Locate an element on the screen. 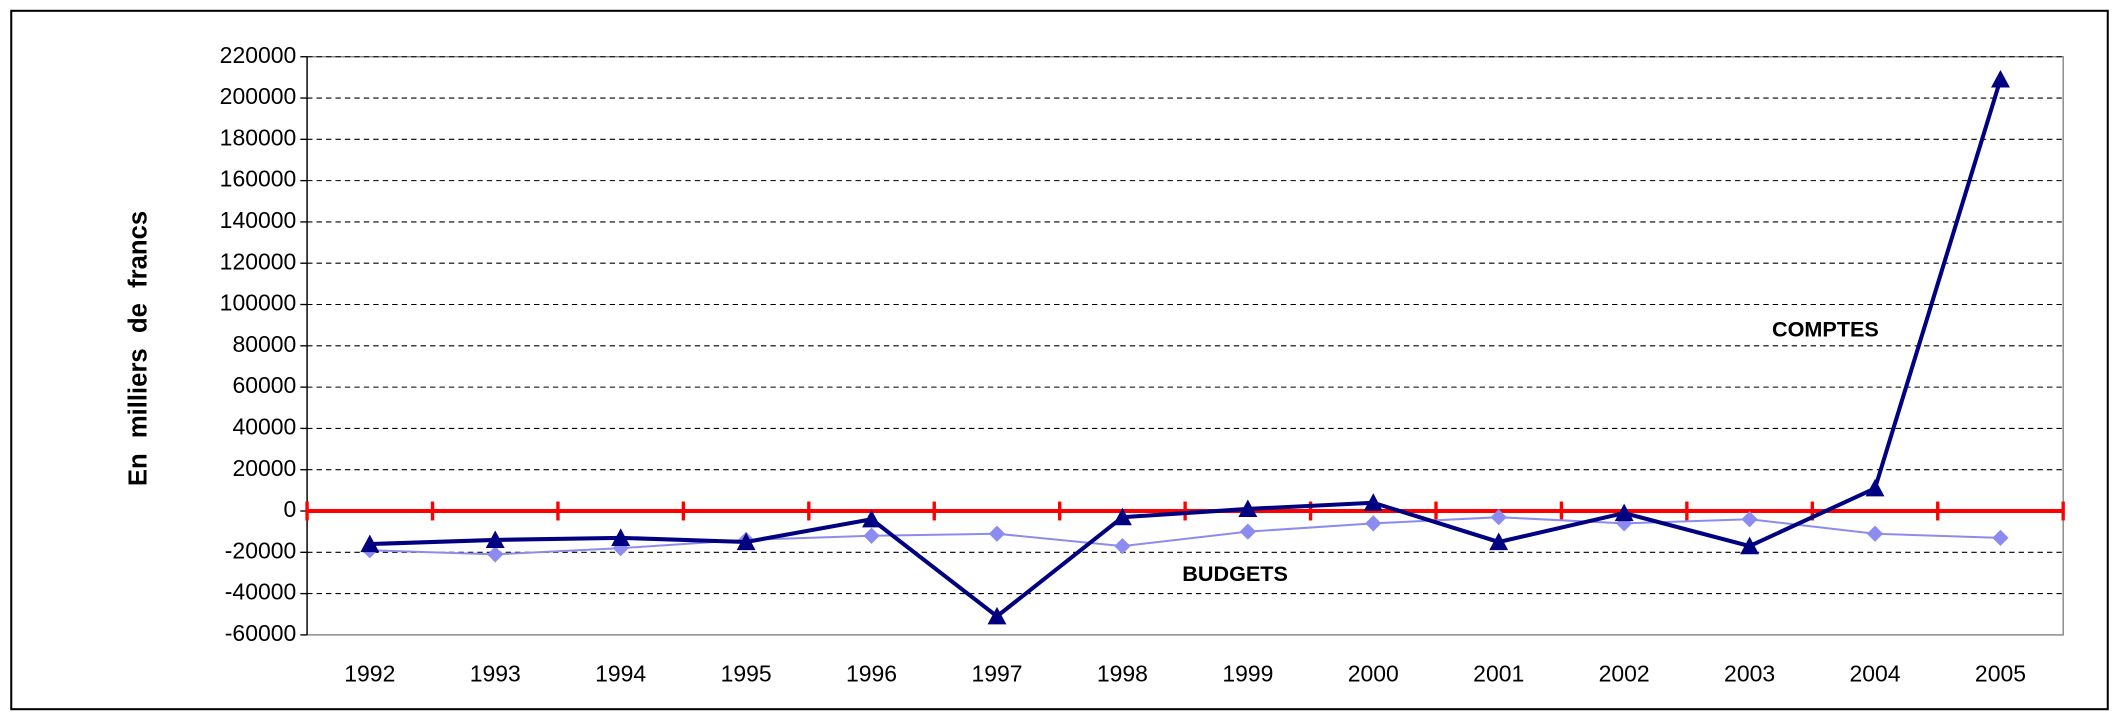  annotation: BUDGETS is located at coordinates (1235, 573).